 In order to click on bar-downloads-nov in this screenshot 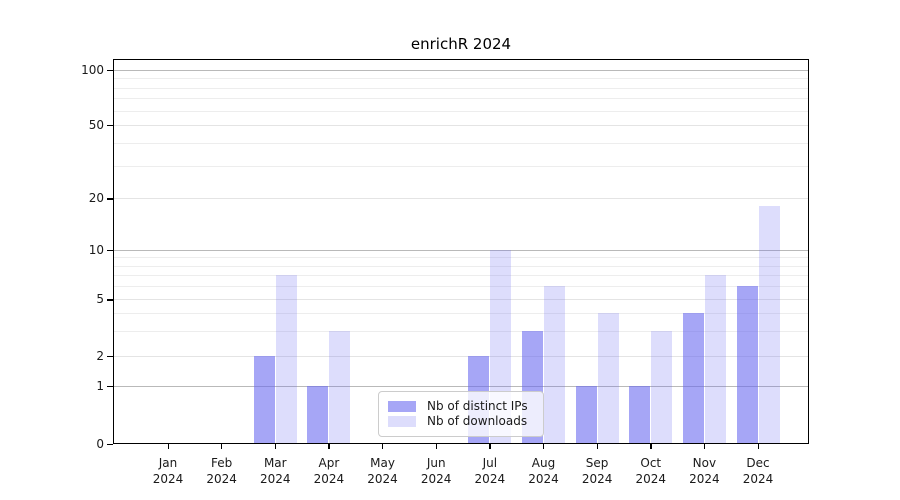, I will do `click(715, 359)`.